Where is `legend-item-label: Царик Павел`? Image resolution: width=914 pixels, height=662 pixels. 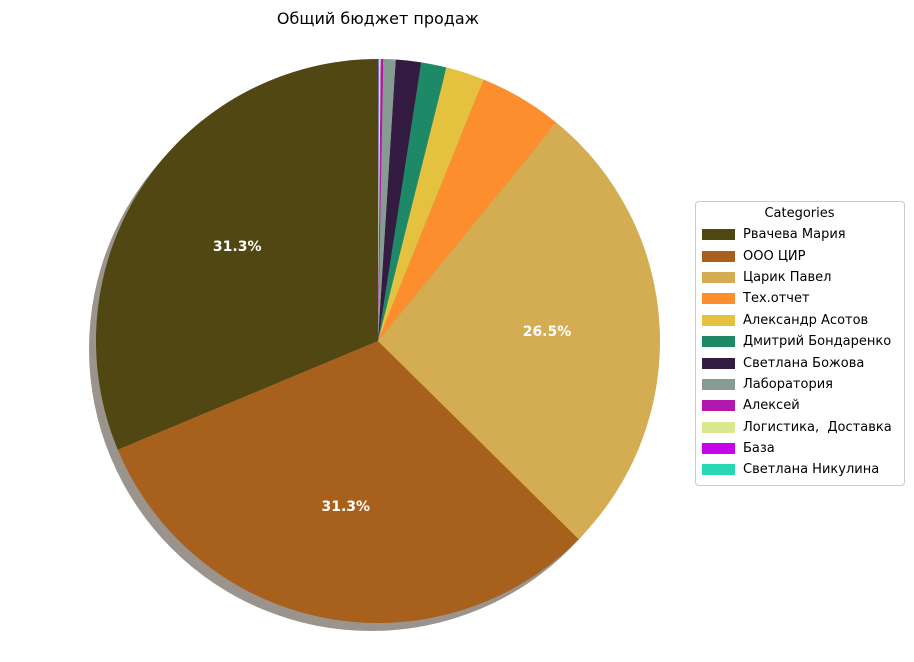
legend-item-label: Царик Павел is located at coordinates (787, 277).